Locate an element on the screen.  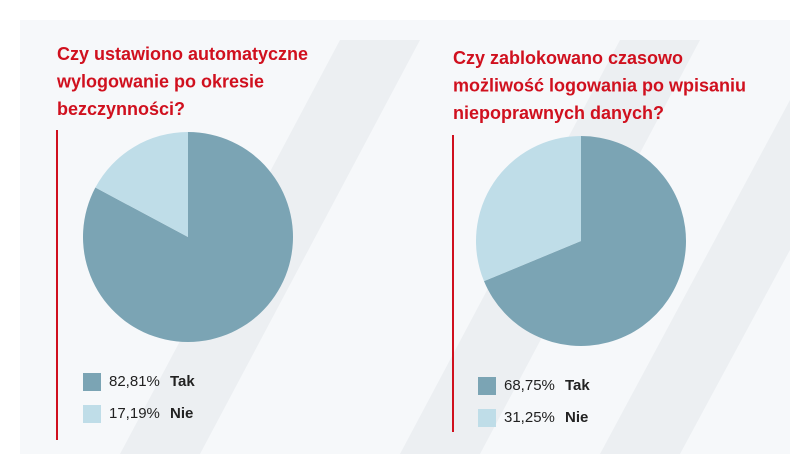
legend-value: 17,19% is located at coordinates (134, 413).